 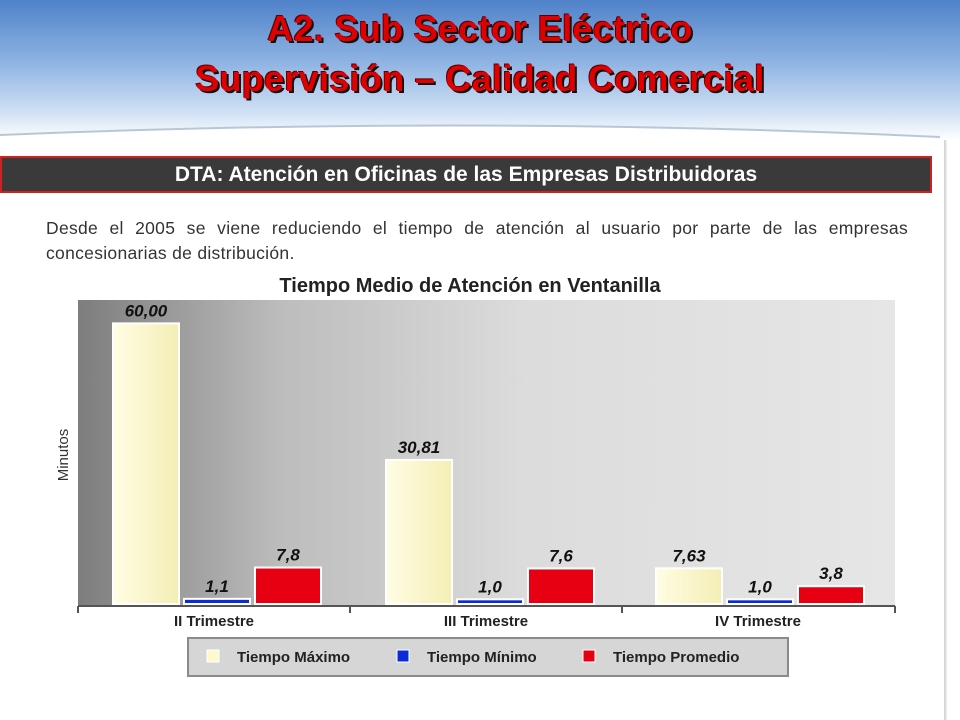 I want to click on legend-box, so click(x=488, y=657).